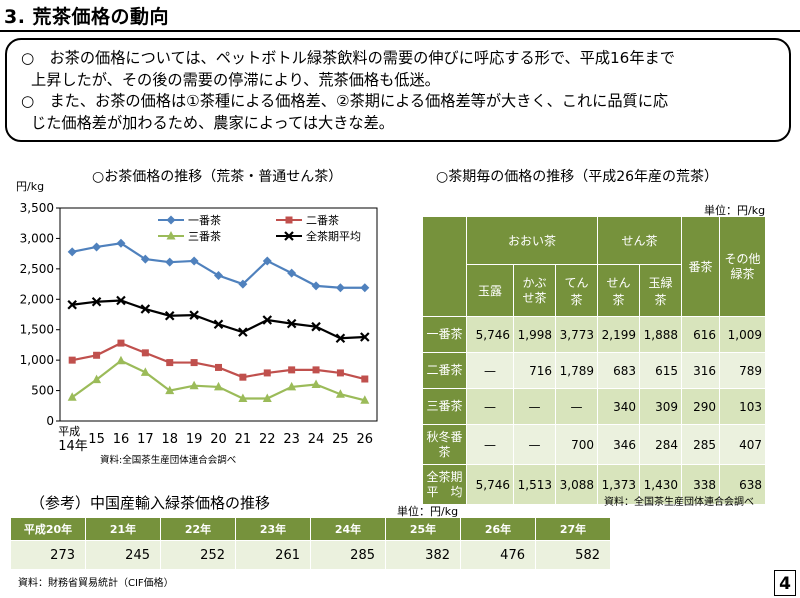 This screenshot has height=598, width=800. What do you see at coordinates (742, 406) in the screenshot?
I see `tea-table-cell: 103` at bounding box center [742, 406].